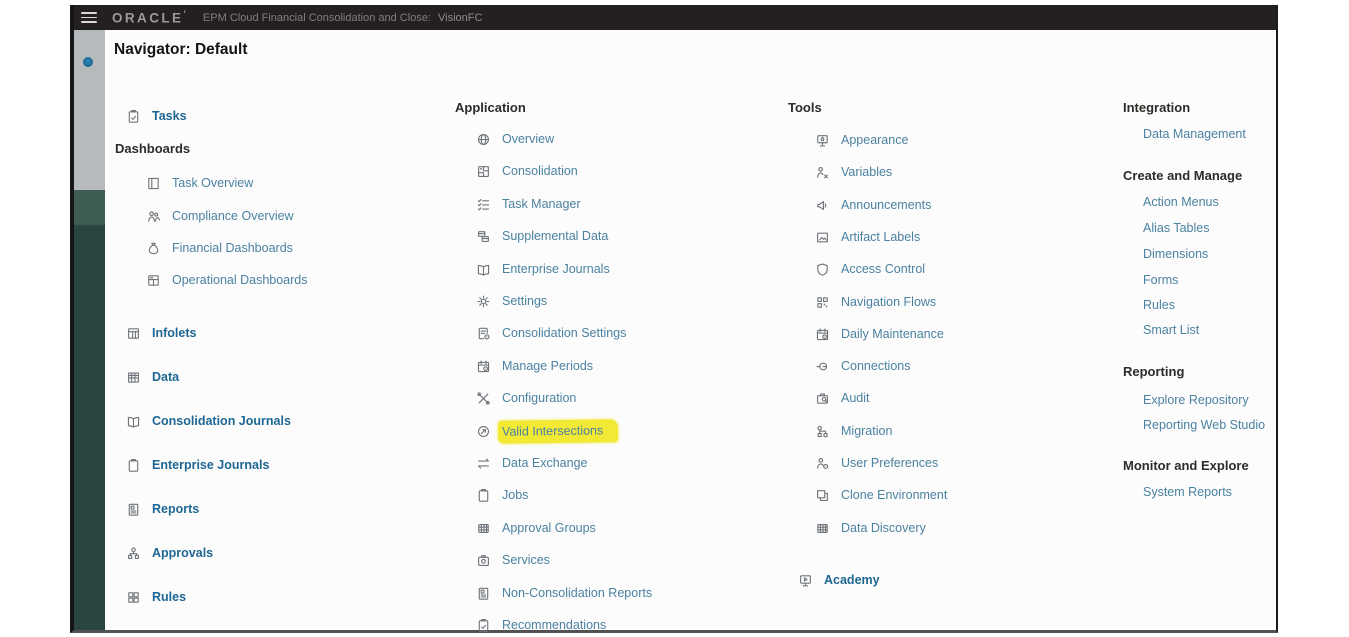 Image resolution: width=1349 pixels, height=637 pixels. Describe the element at coordinates (89, 17) in the screenshot. I see `hamburger-icon` at that location.